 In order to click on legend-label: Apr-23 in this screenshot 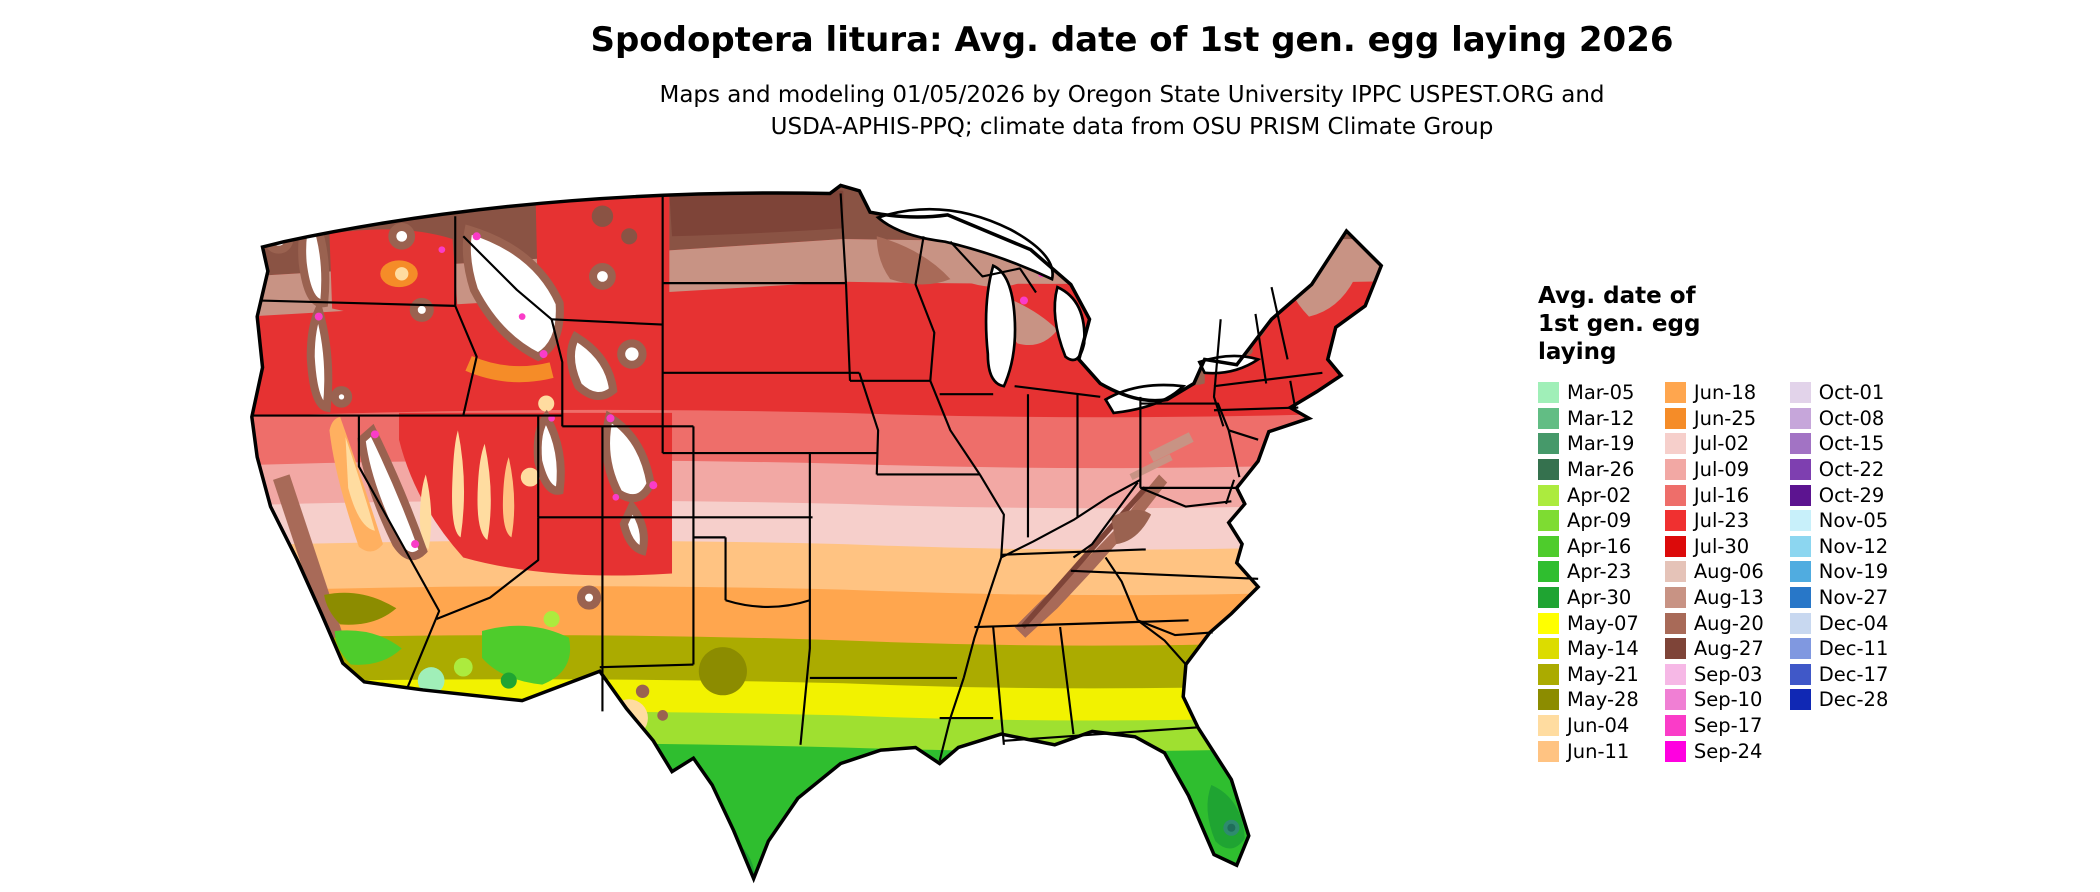, I will do `click(1599, 572)`.